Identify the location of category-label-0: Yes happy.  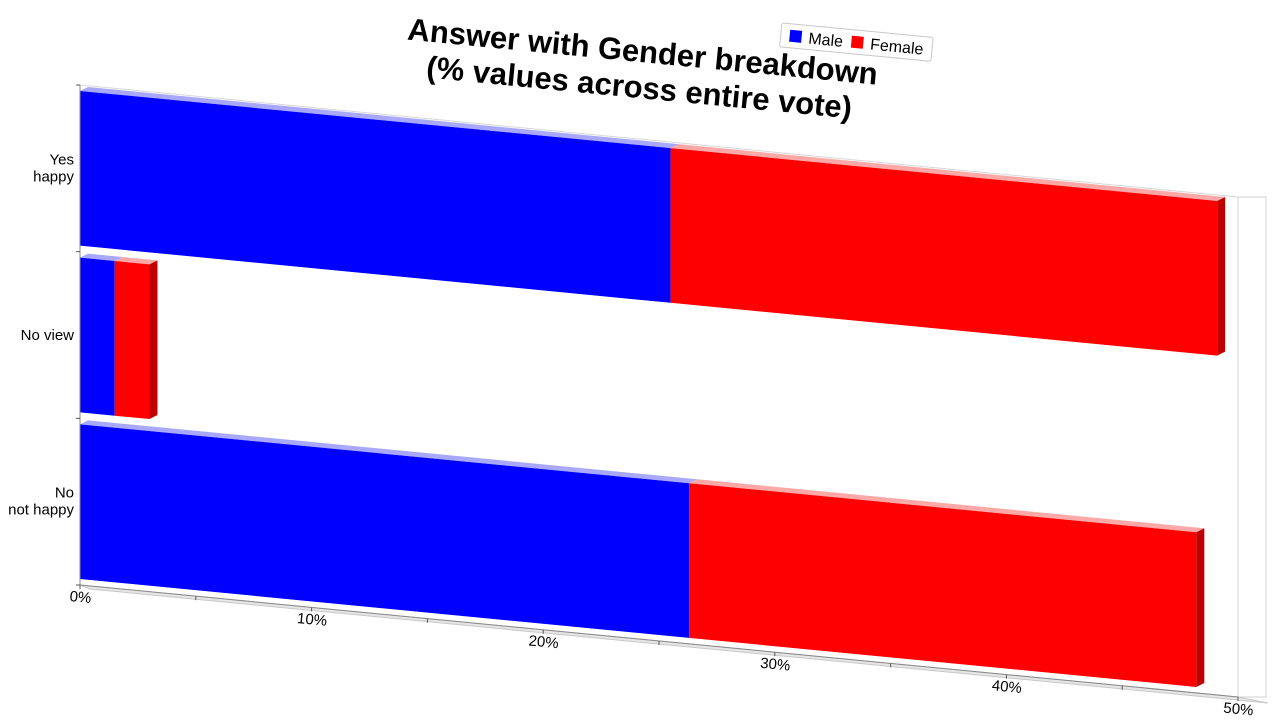
(53, 168).